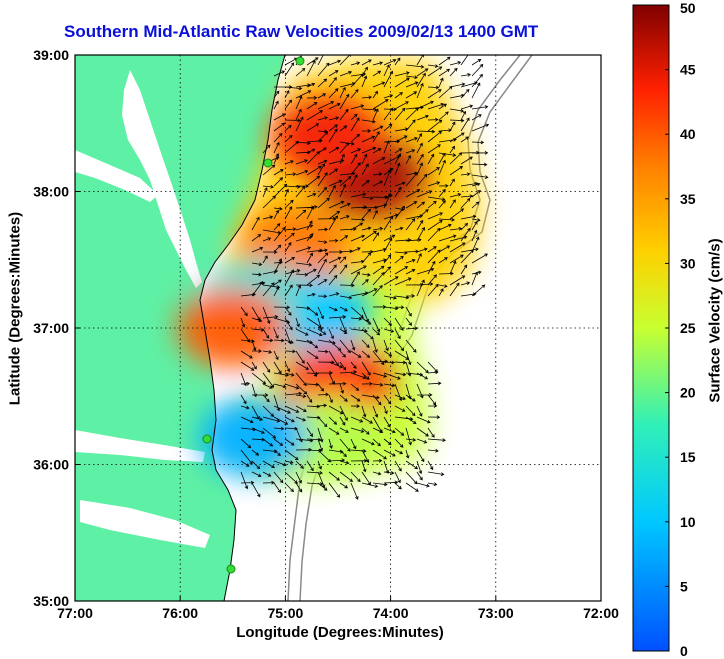  I want to click on colorbar-tick-label: 25, so click(688, 328).